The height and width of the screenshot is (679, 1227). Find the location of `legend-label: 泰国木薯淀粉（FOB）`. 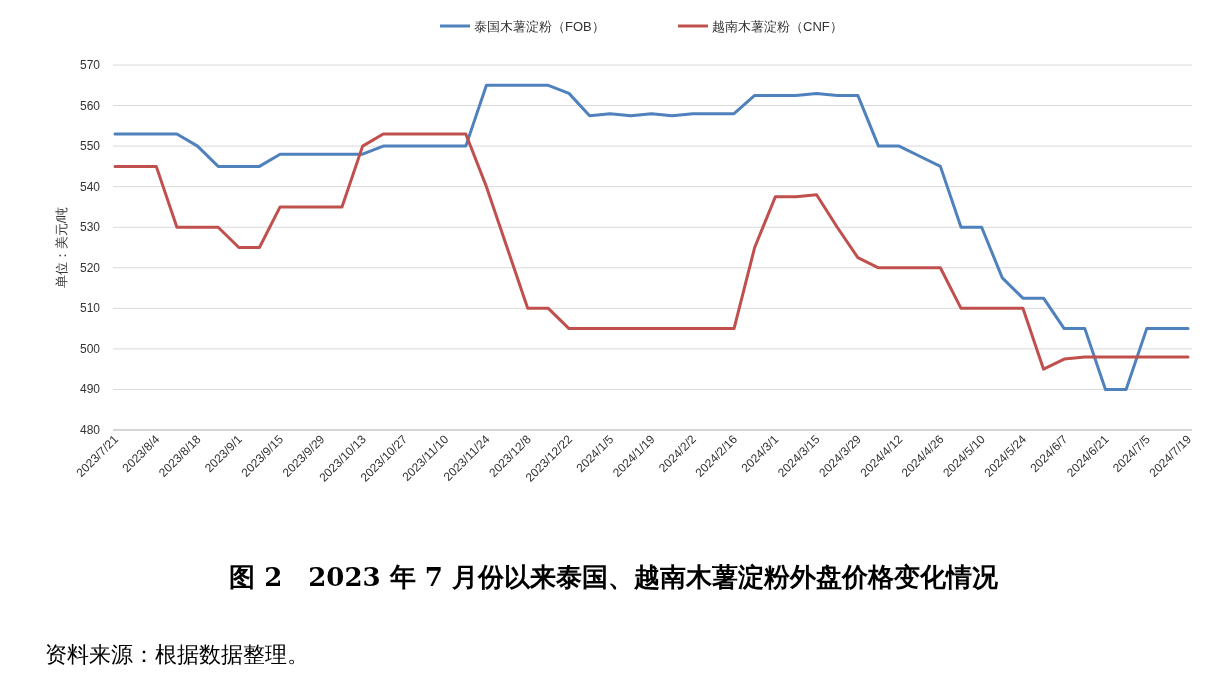

legend-label: 泰国木薯淀粉（FOB） is located at coordinates (539, 26).